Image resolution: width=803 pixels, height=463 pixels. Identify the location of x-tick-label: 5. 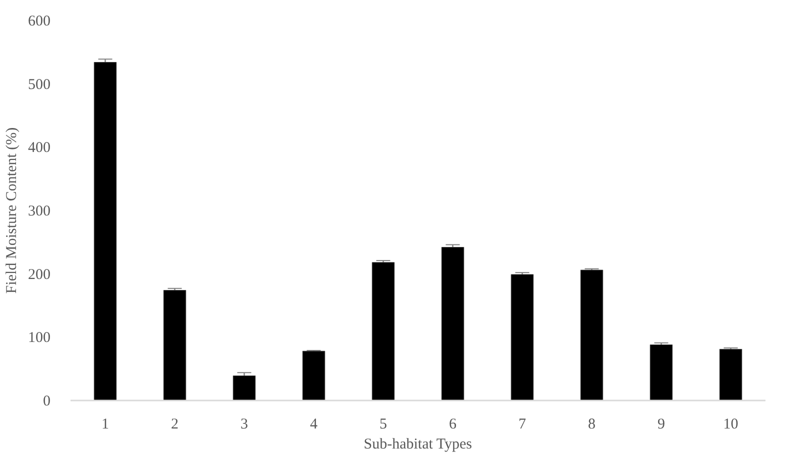
(383, 424).